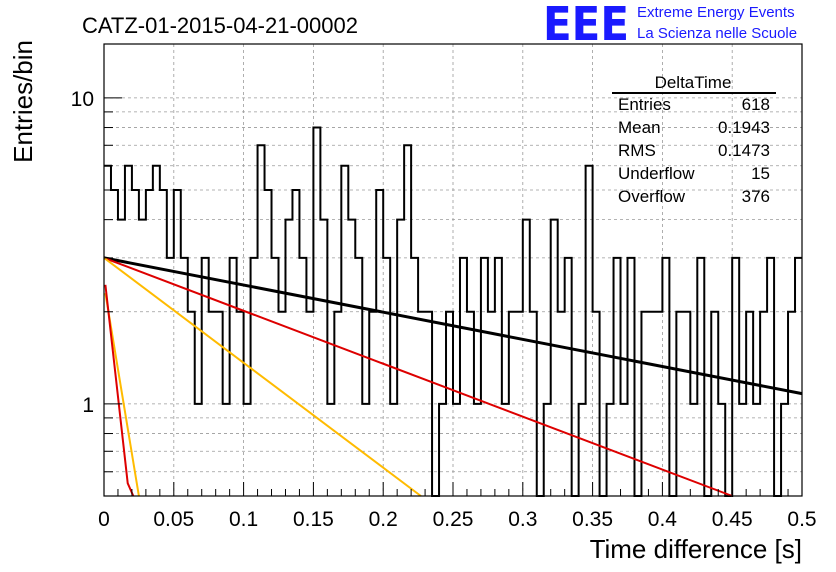  What do you see at coordinates (756, 104) in the screenshot?
I see `stats-row-value: 618` at bounding box center [756, 104].